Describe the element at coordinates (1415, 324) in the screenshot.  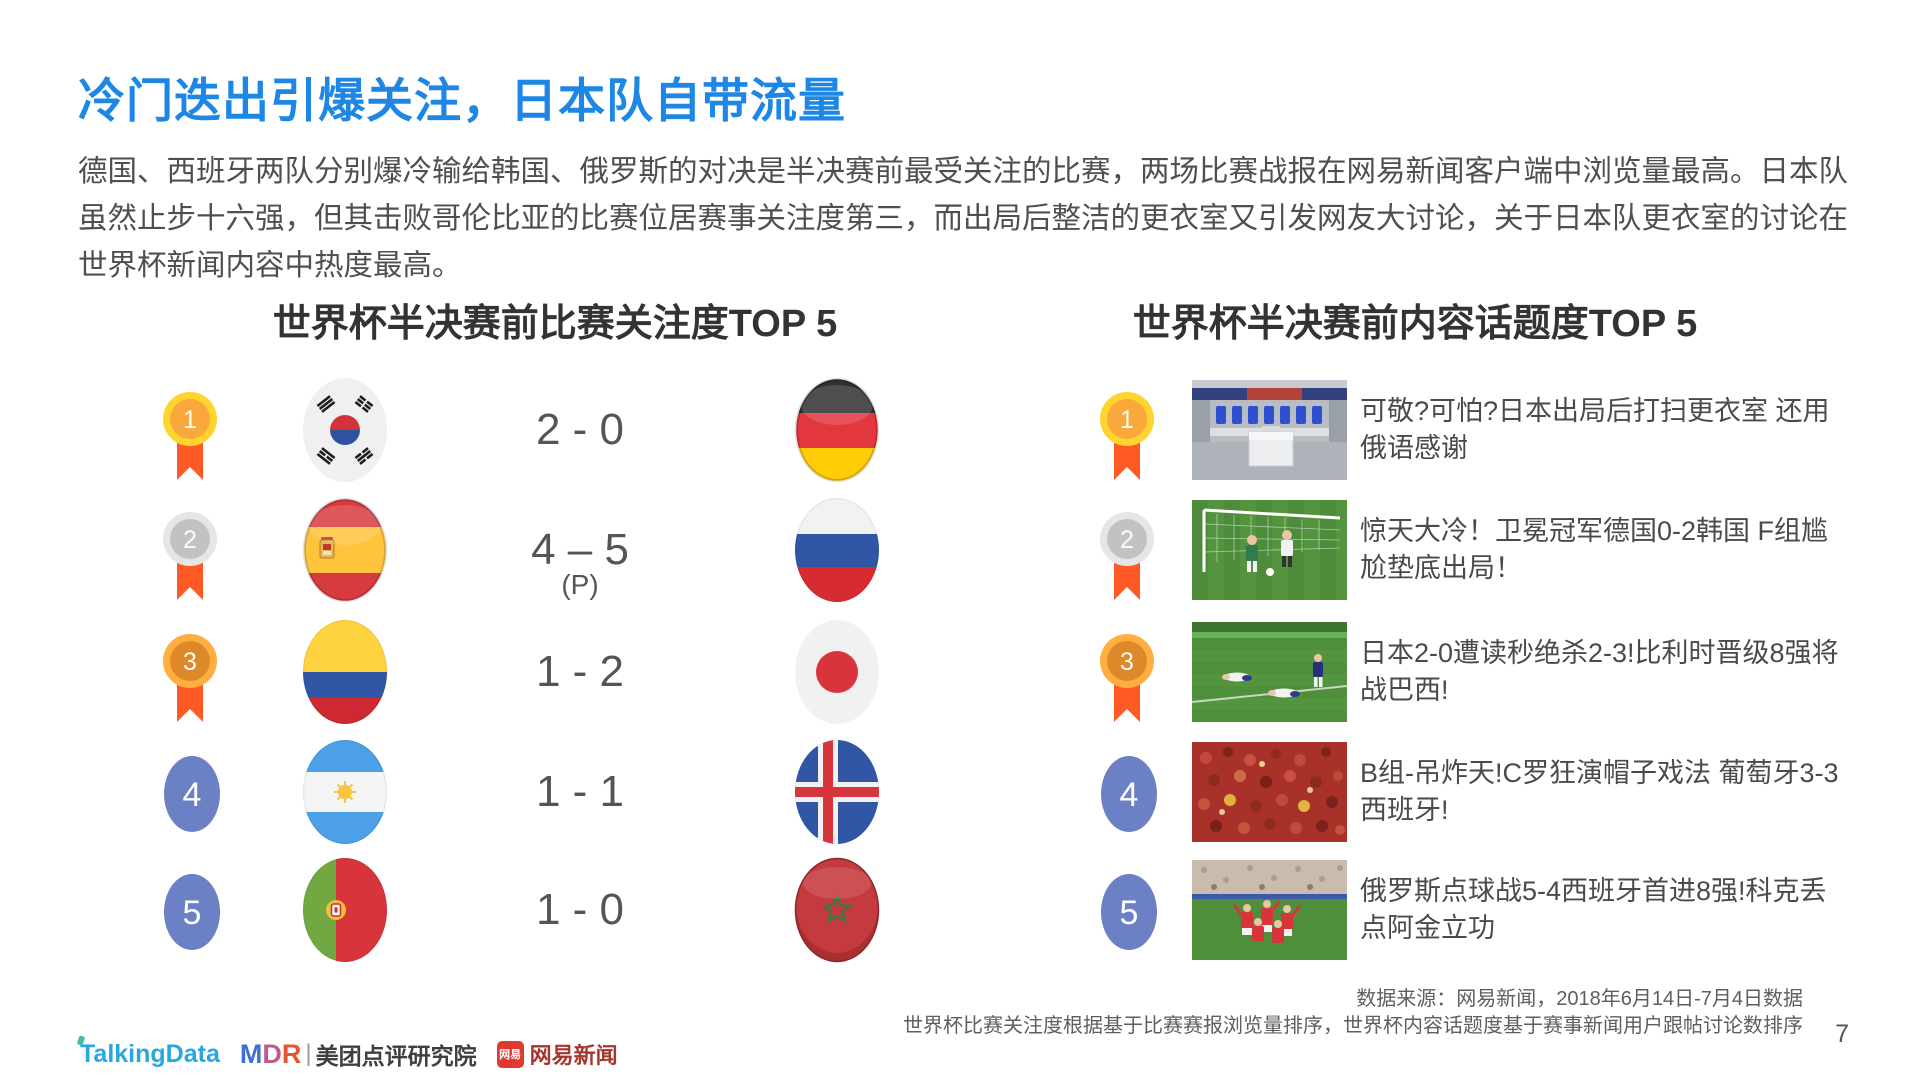
I see `topics-heading: 世界杯半决赛前内容话题度TOP 5` at that location.